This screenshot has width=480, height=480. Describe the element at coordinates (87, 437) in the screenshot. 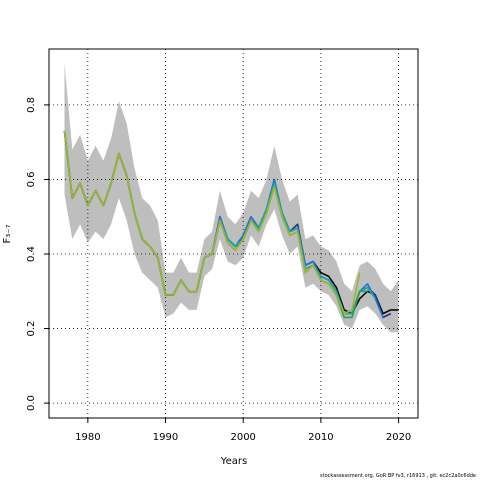

I see `x-tick-label: 1980` at that location.